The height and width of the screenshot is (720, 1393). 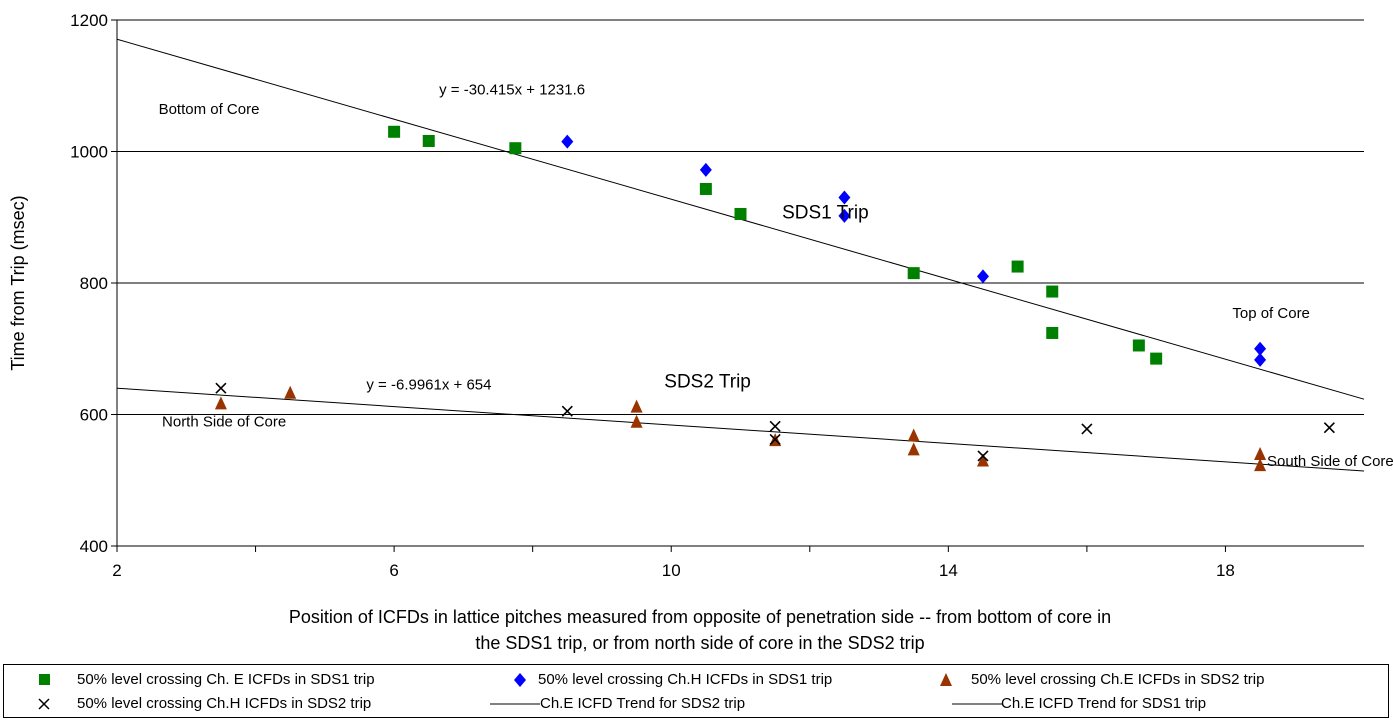 I want to click on y-tick-label: 1200, so click(x=89, y=20).